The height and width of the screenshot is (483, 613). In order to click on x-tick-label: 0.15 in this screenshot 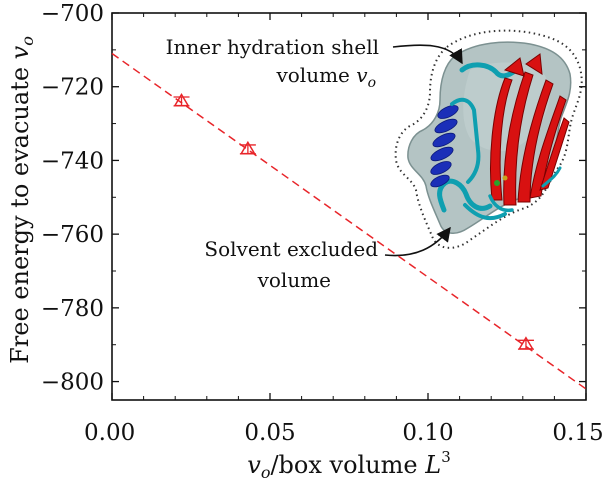, I will do `click(577, 433)`.